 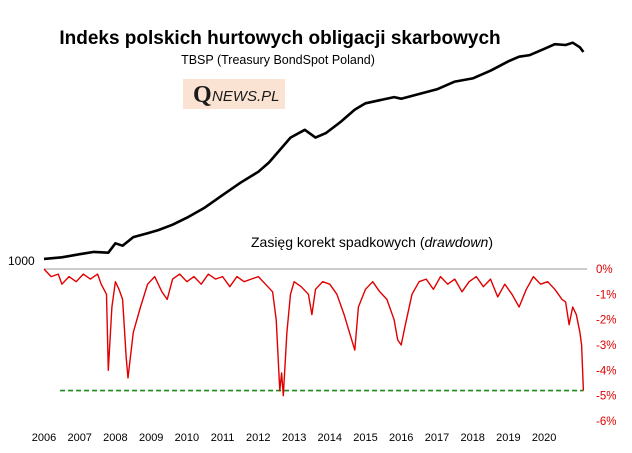 I want to click on x-tick-label: 2007, so click(x=79, y=438).